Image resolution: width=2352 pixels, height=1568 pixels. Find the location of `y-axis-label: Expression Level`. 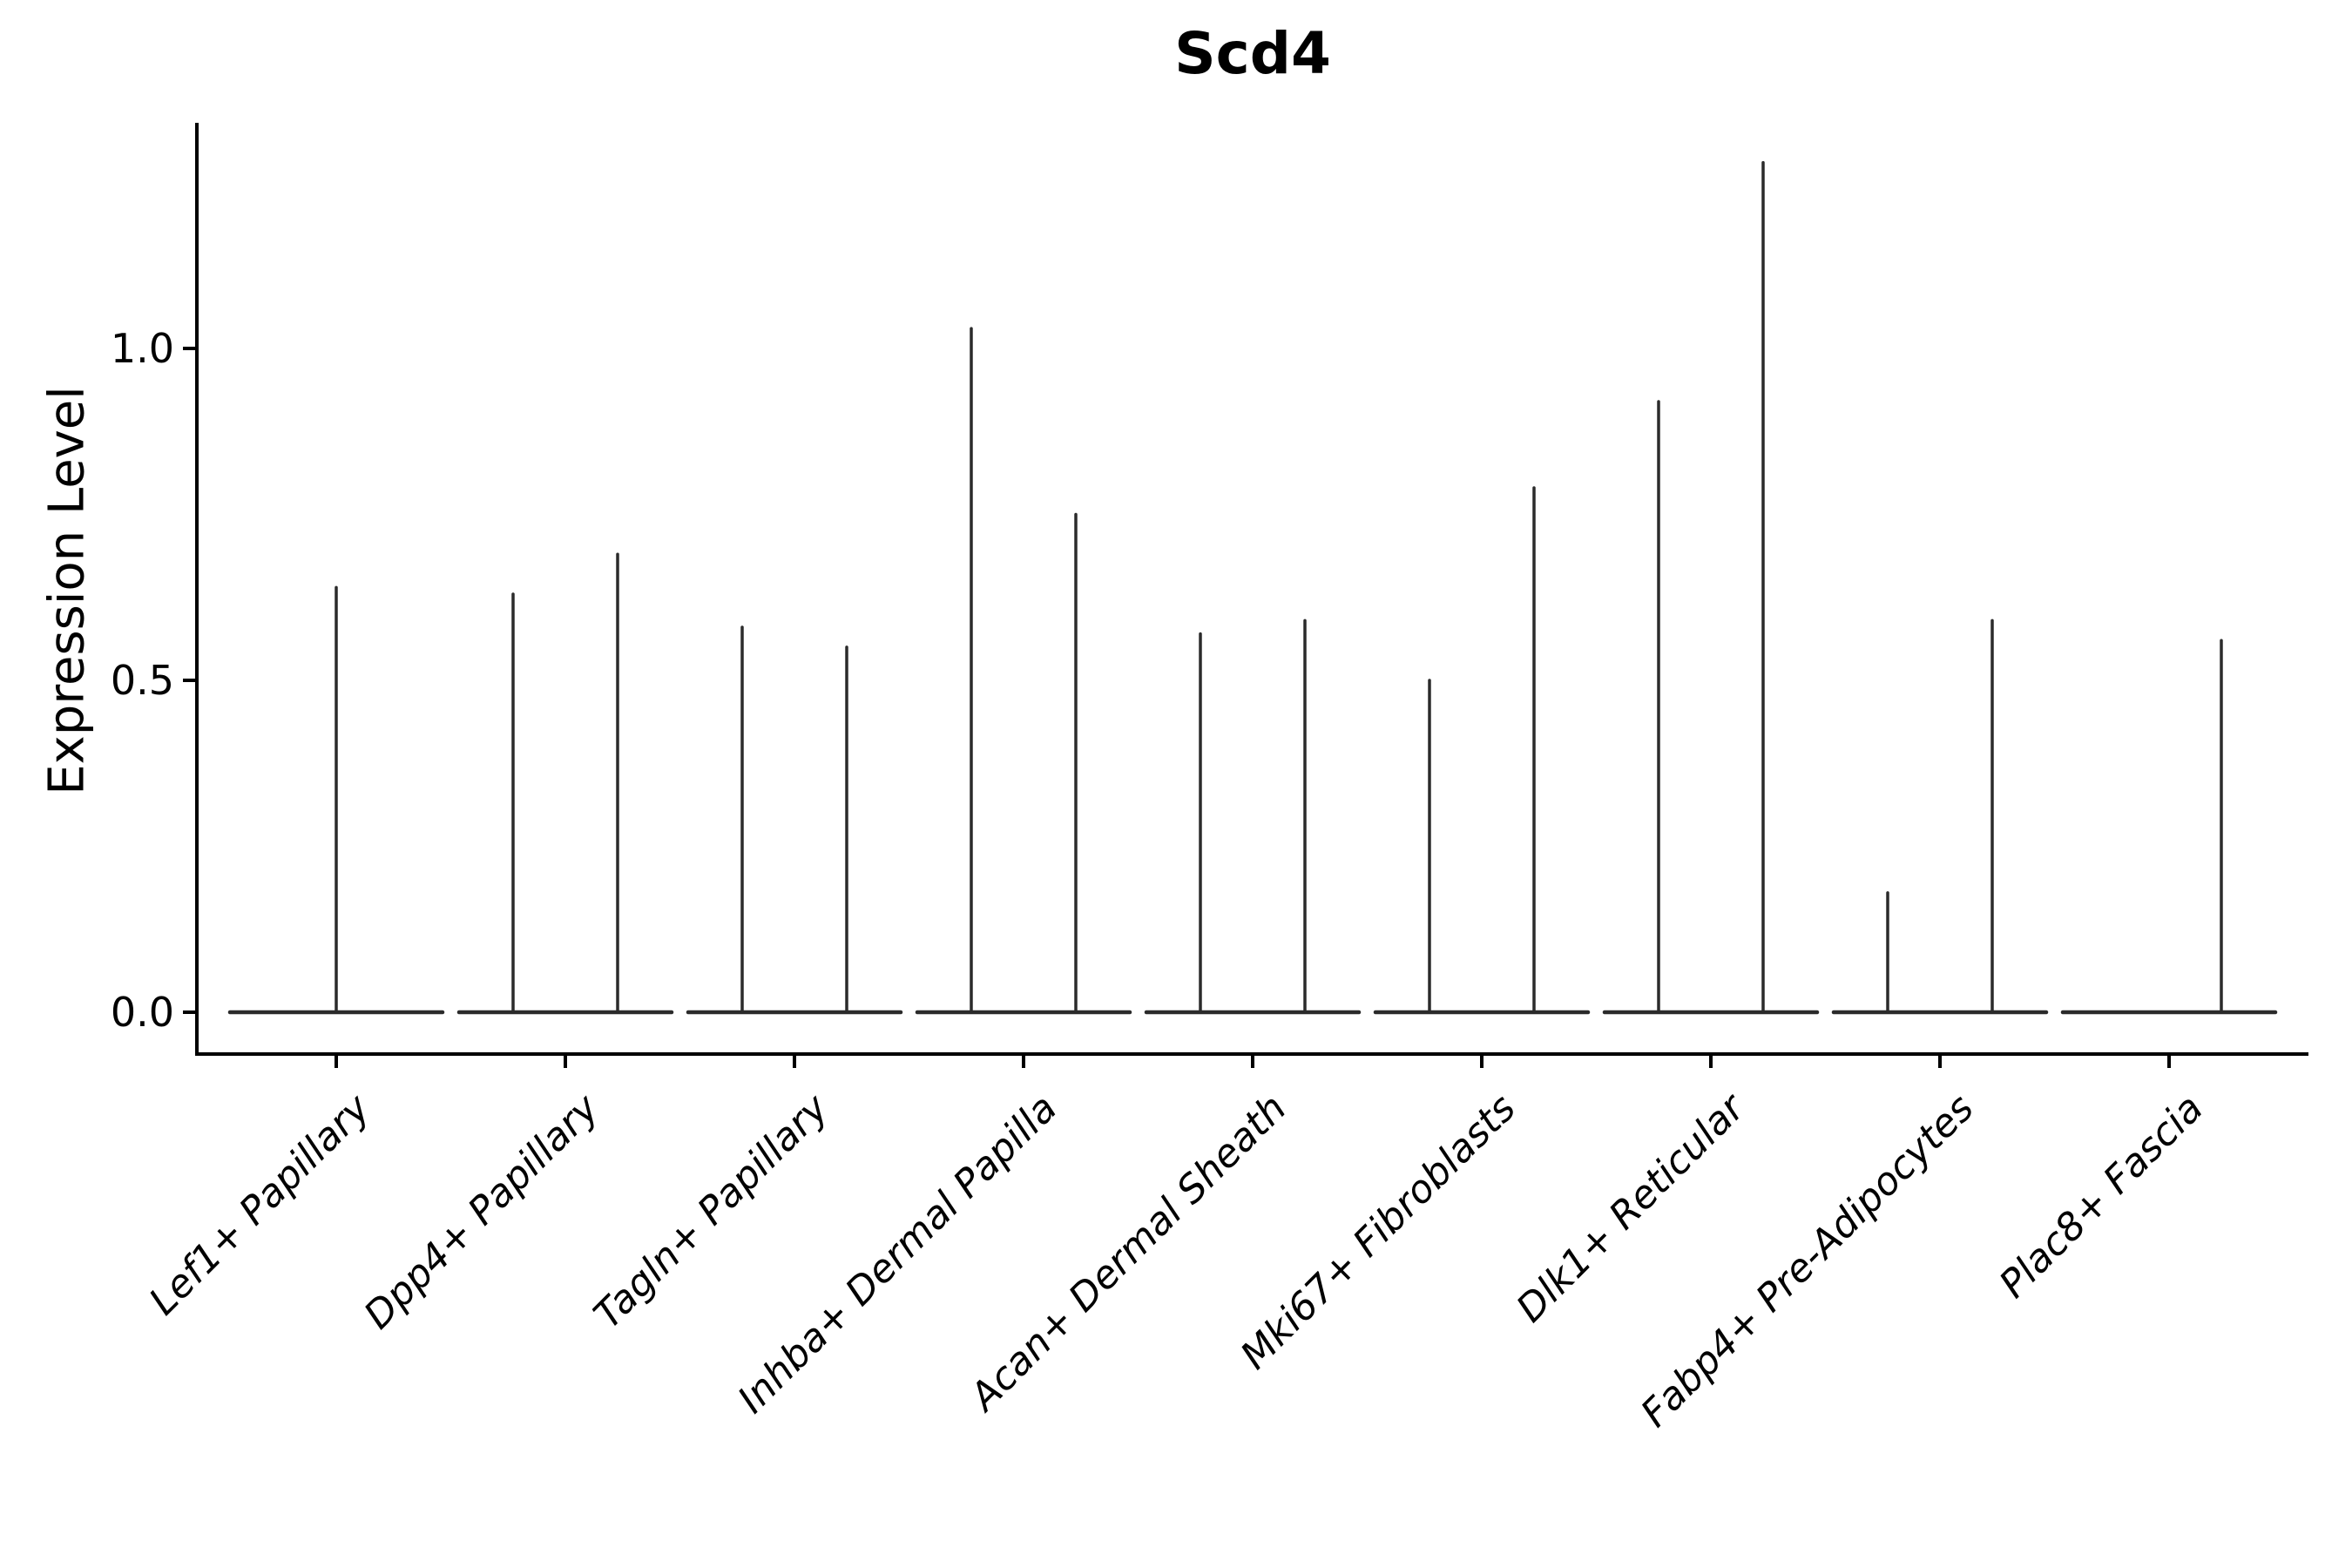

y-axis-label: Expression Level is located at coordinates (67, 590).